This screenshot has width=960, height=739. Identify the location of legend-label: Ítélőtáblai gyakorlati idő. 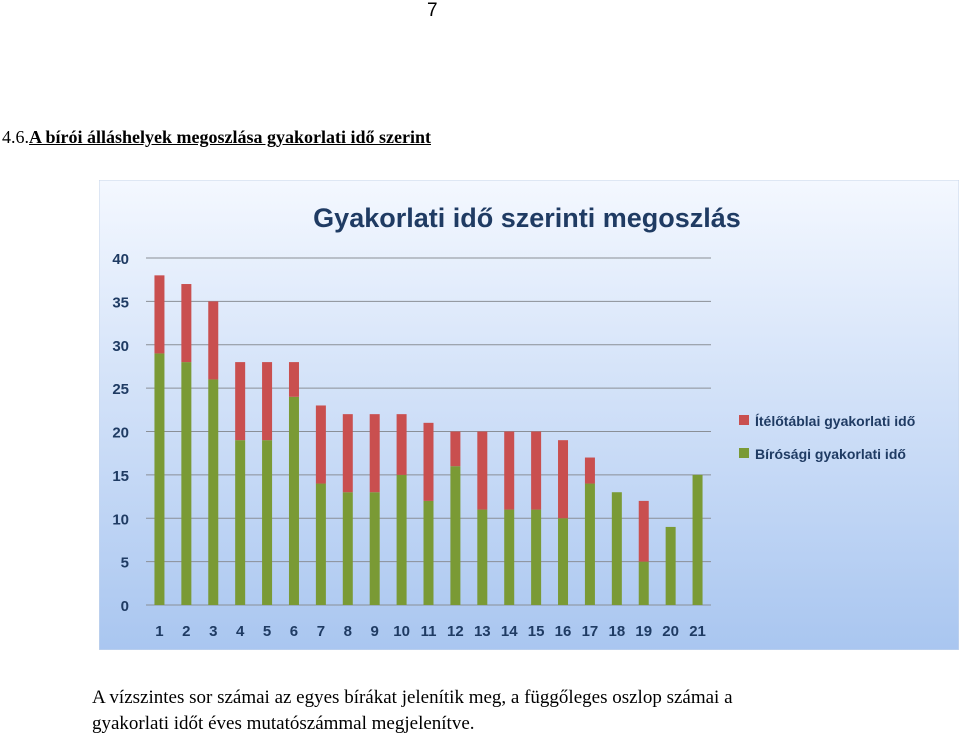
(835, 421).